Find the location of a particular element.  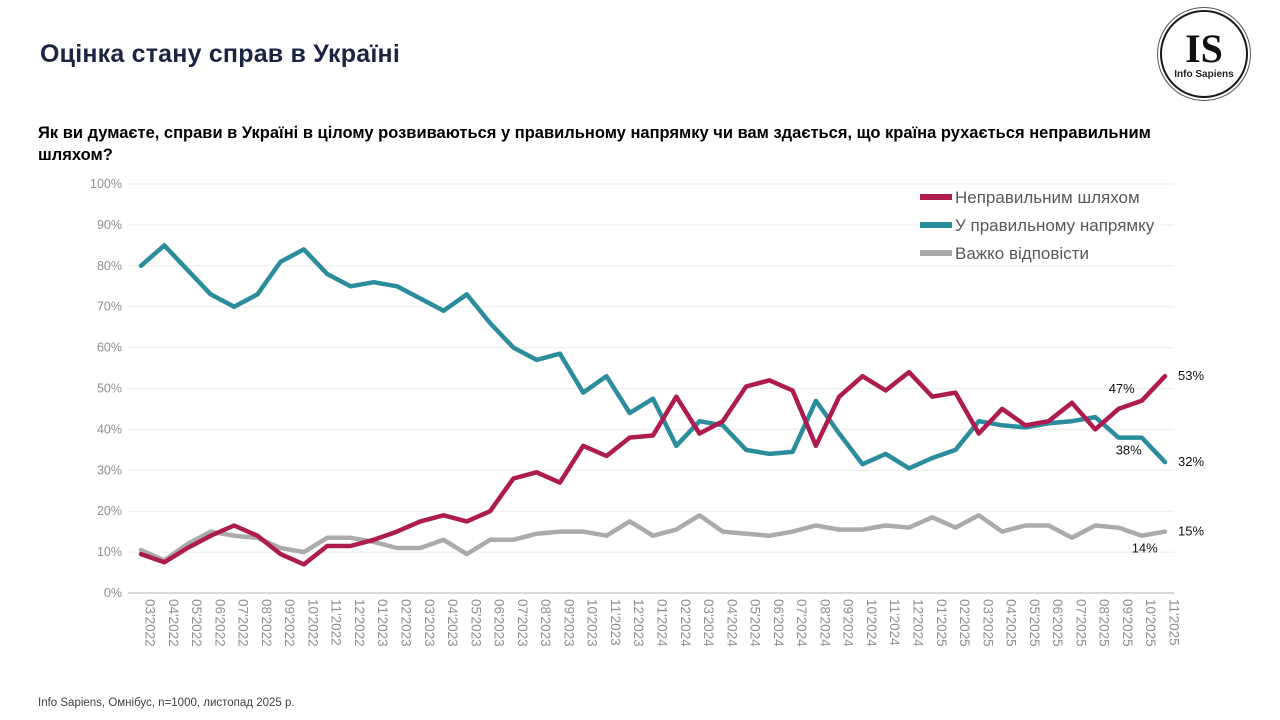

page-title: Оцінка стану справ в Україні is located at coordinates (220, 54).